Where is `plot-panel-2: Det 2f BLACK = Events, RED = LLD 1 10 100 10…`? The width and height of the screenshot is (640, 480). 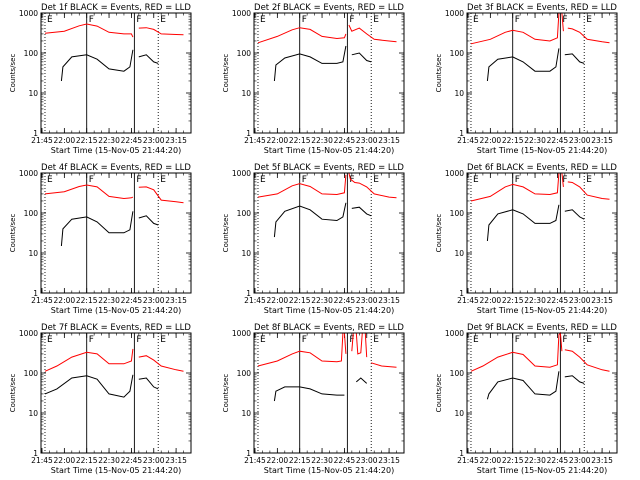 plot-panel-2: Det 2f BLACK = Events, RED = LLD 1 10 100 10… is located at coordinates (313, 79).